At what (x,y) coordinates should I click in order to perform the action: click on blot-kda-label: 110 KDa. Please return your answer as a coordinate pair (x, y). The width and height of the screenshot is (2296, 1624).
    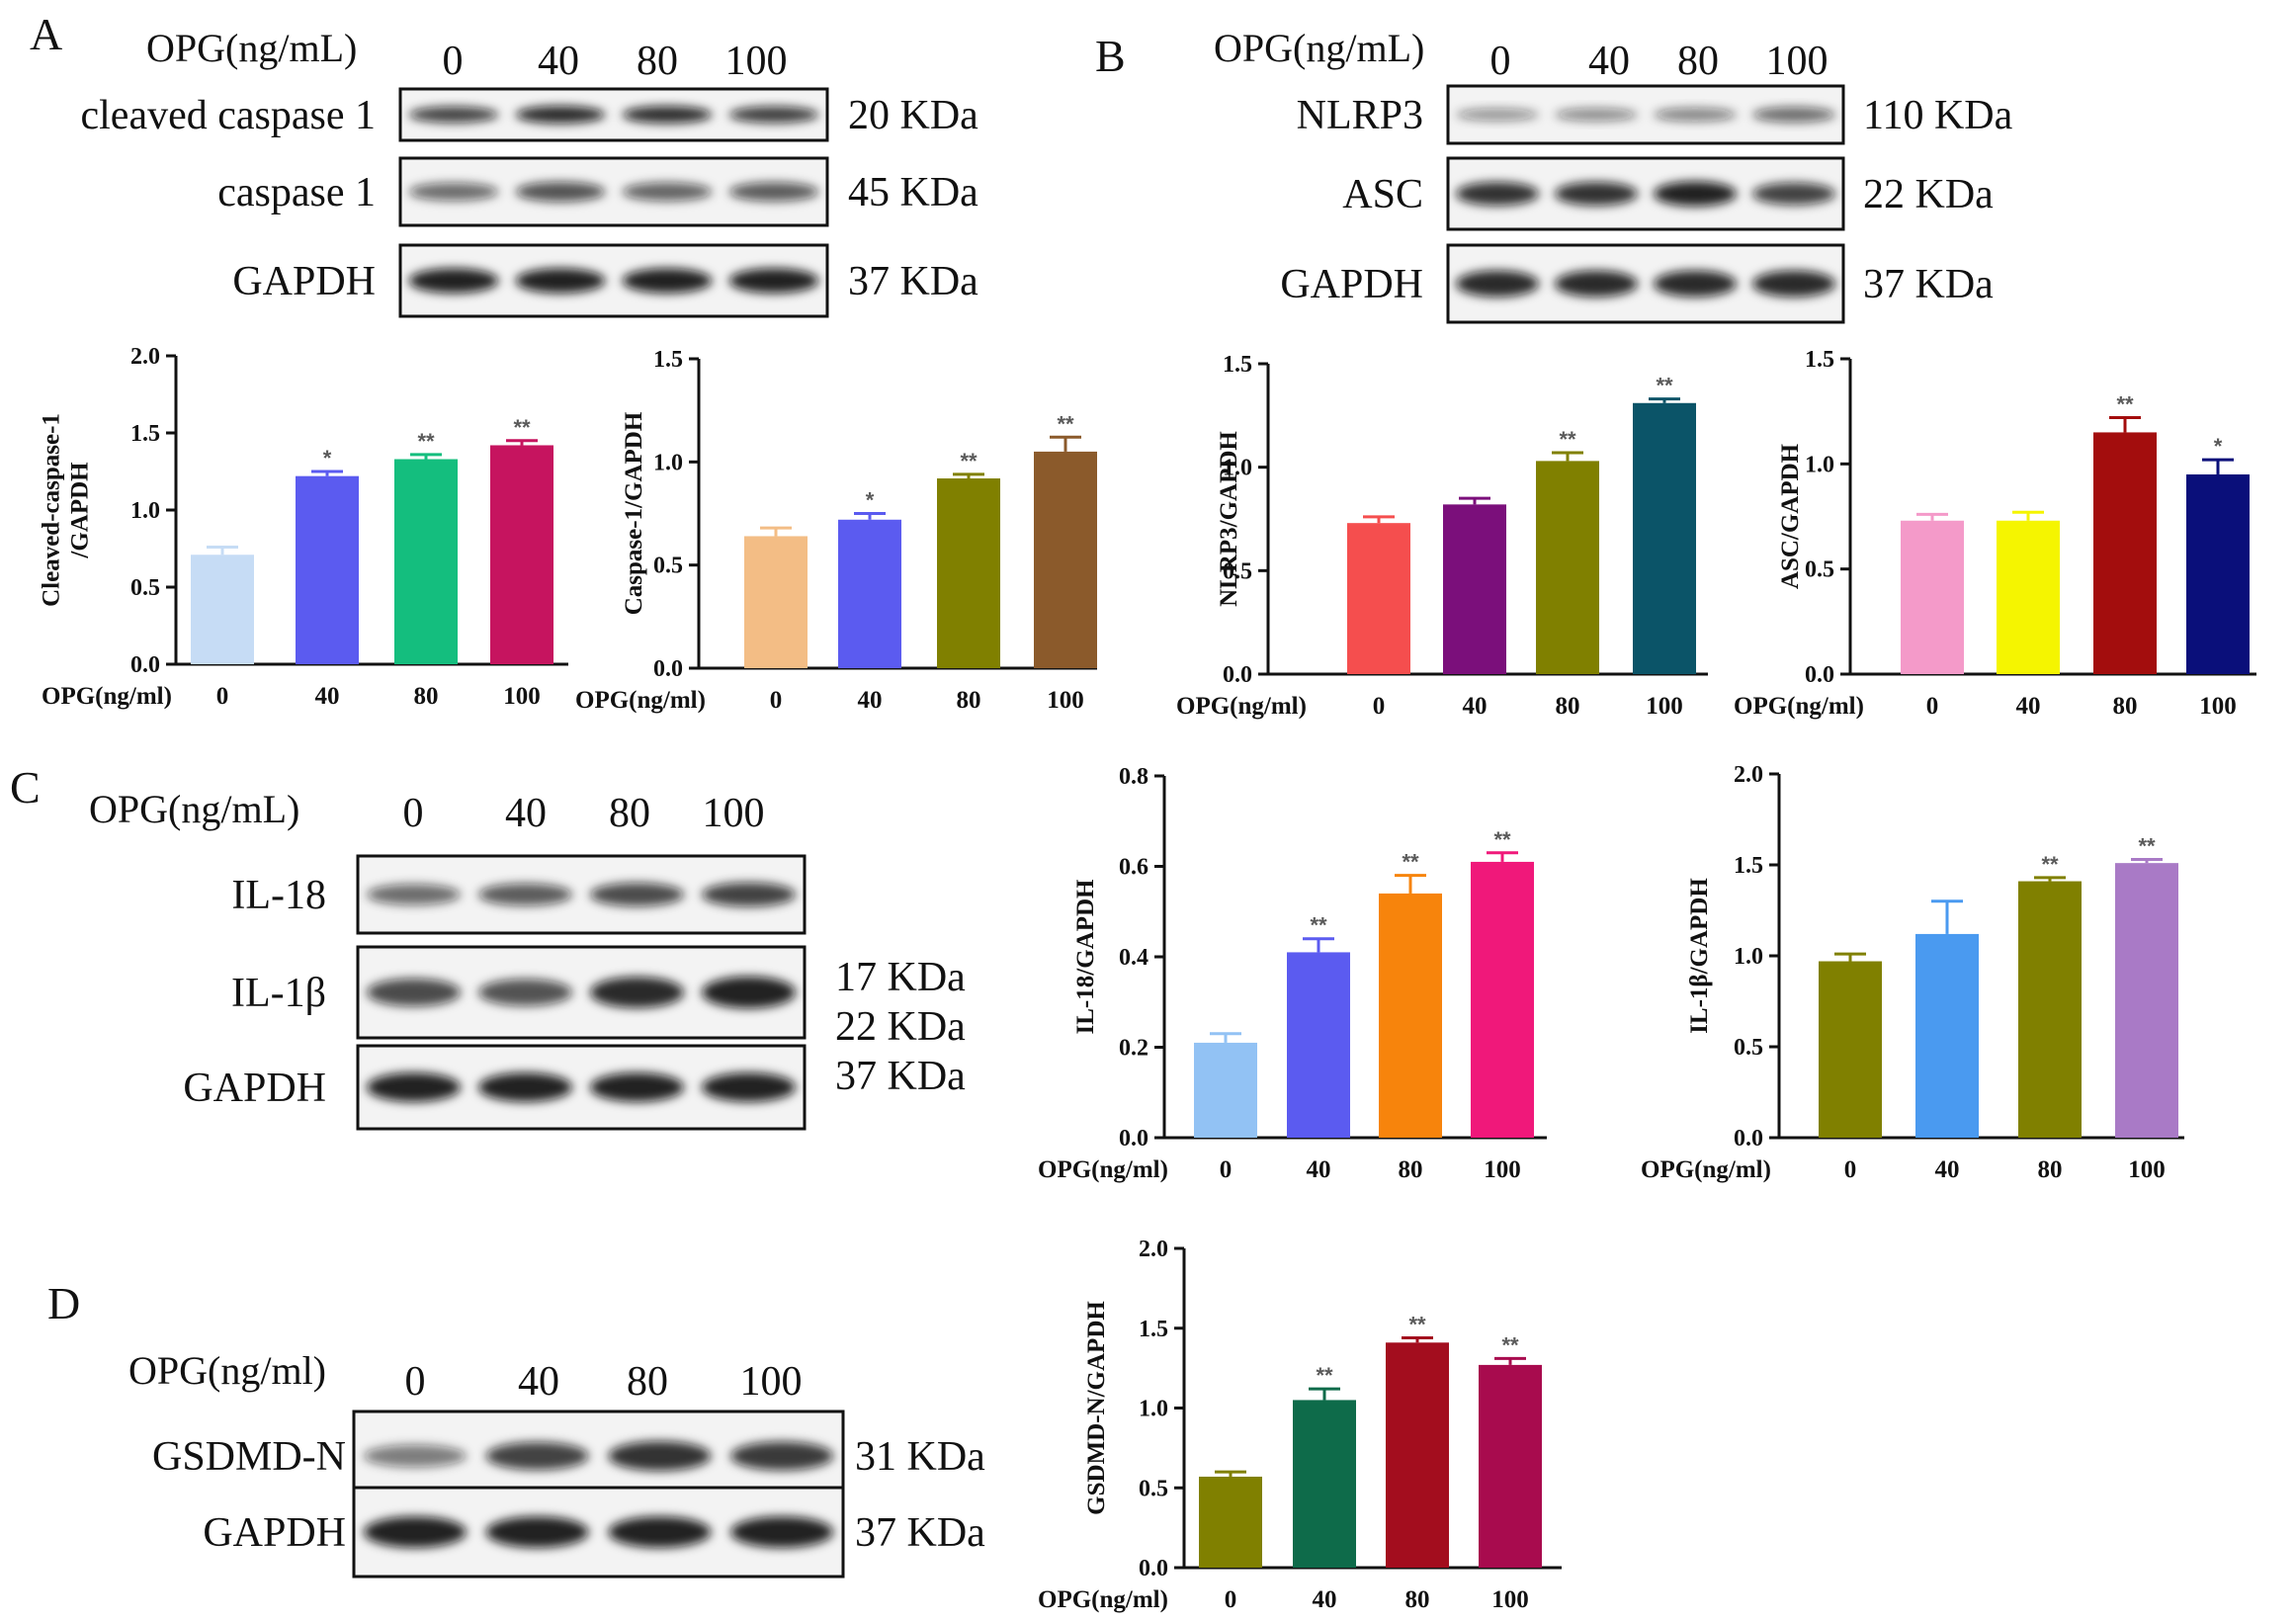
    Looking at the image, I should click on (1938, 116).